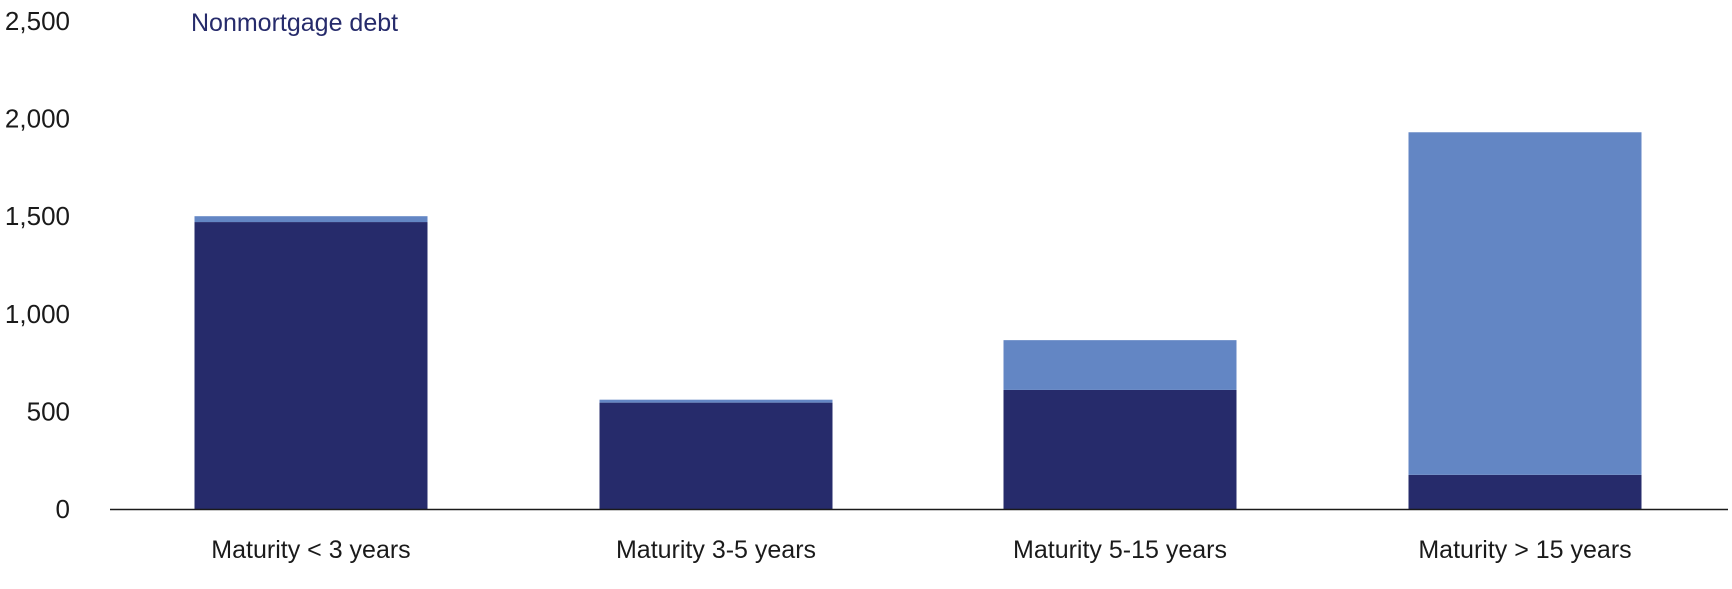 The width and height of the screenshot is (1732, 589). Describe the element at coordinates (37, 314) in the screenshot. I see `y-tick-label: 1,000` at that location.